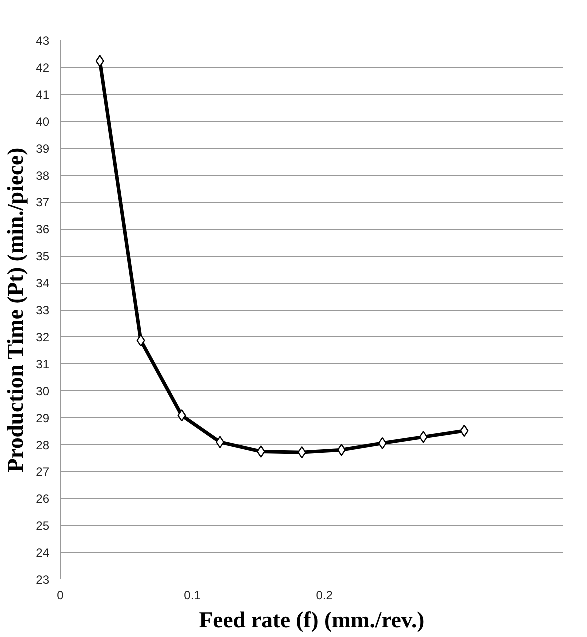 This screenshot has width=587, height=637. Describe the element at coordinates (43, 553) in the screenshot. I see `y-tick-label: 24` at that location.